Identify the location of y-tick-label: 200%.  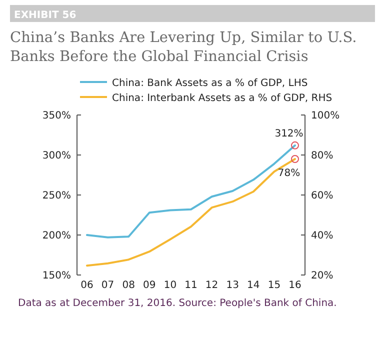
(56, 236).